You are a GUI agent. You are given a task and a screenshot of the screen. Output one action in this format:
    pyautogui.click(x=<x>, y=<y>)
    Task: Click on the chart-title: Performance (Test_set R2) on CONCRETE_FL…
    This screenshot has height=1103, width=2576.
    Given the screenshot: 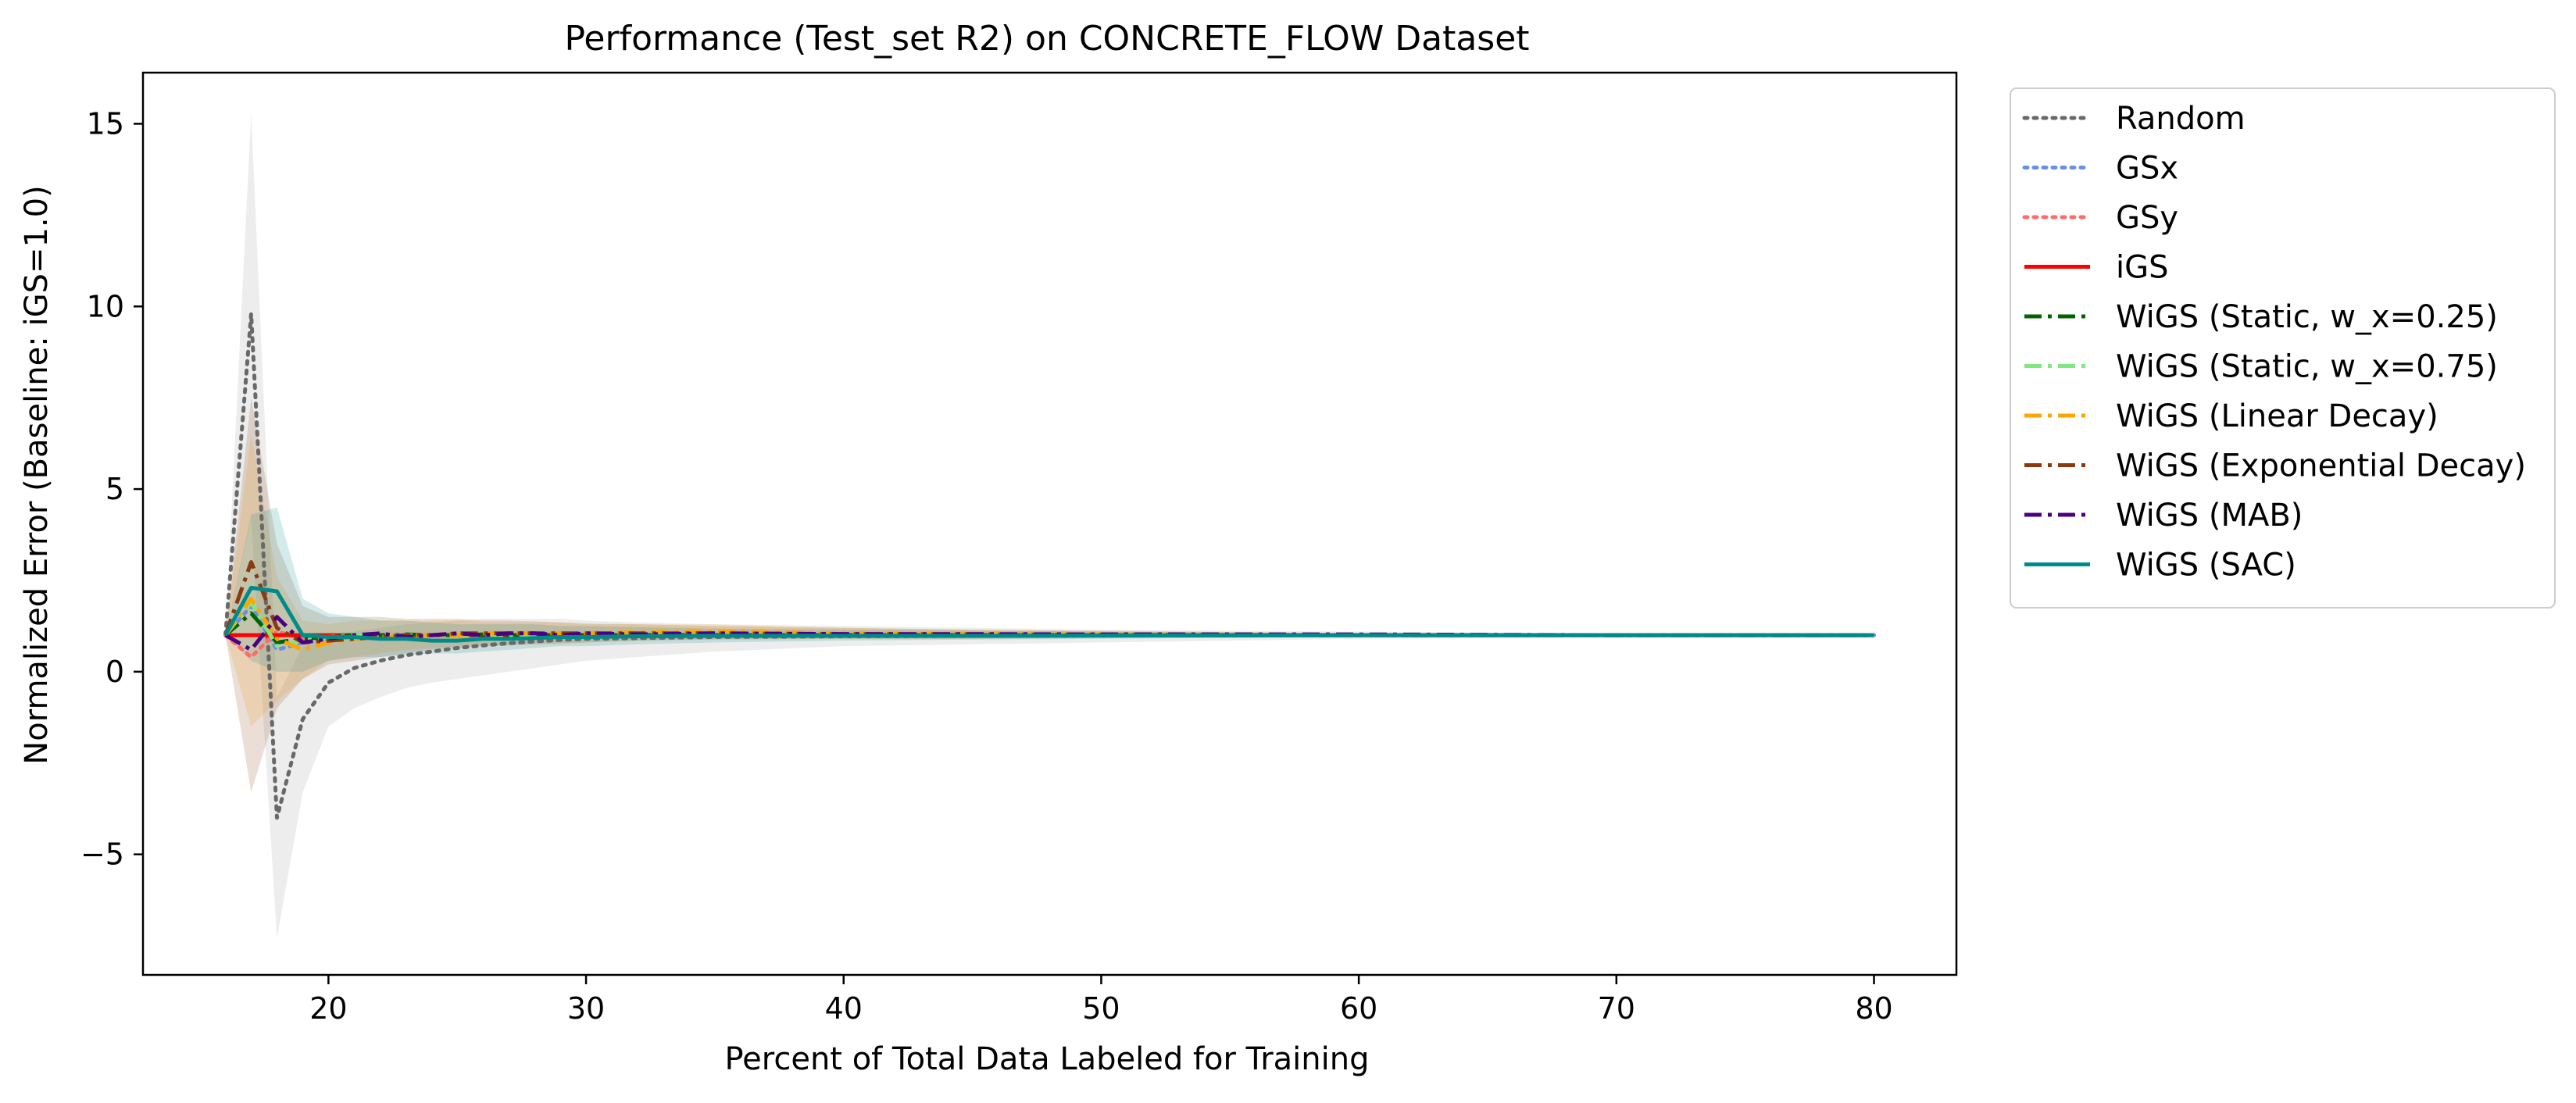 What is the action you would take?
    pyautogui.click(x=1046, y=39)
    